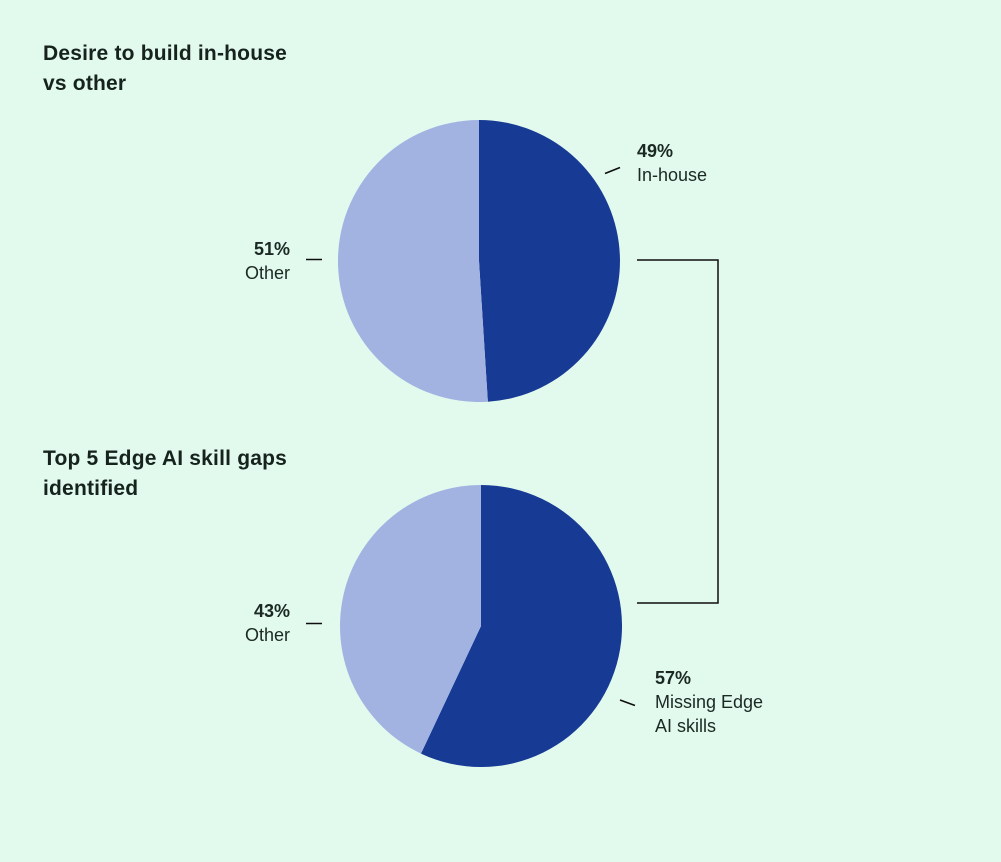  I want to click on bracket-connector-line, so click(678, 431).